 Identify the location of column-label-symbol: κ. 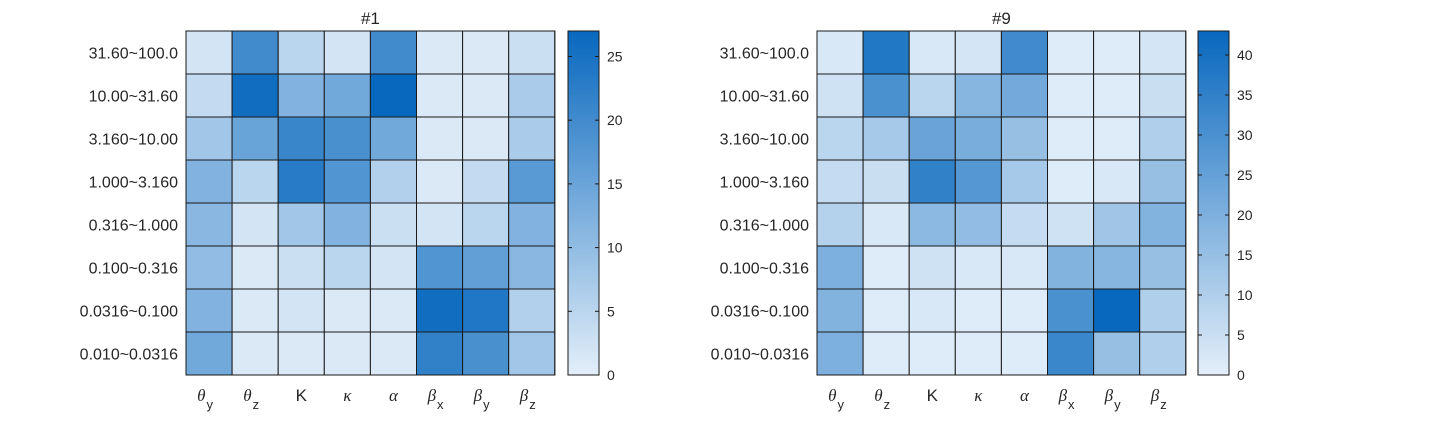
(347, 395).